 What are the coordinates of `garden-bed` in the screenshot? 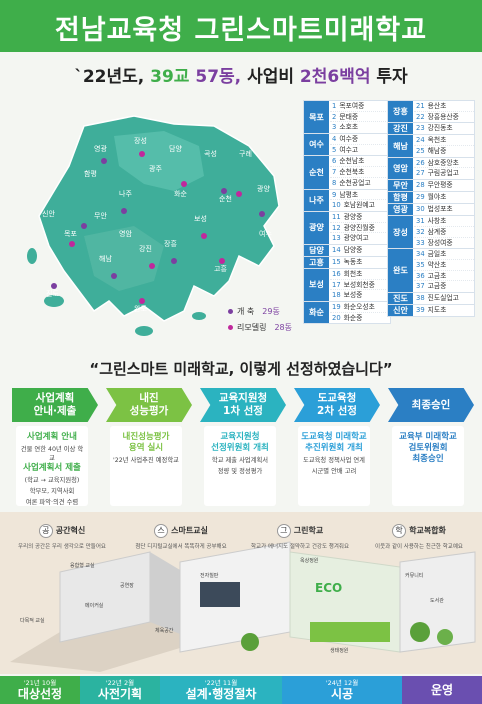 It's located at (350, 632).